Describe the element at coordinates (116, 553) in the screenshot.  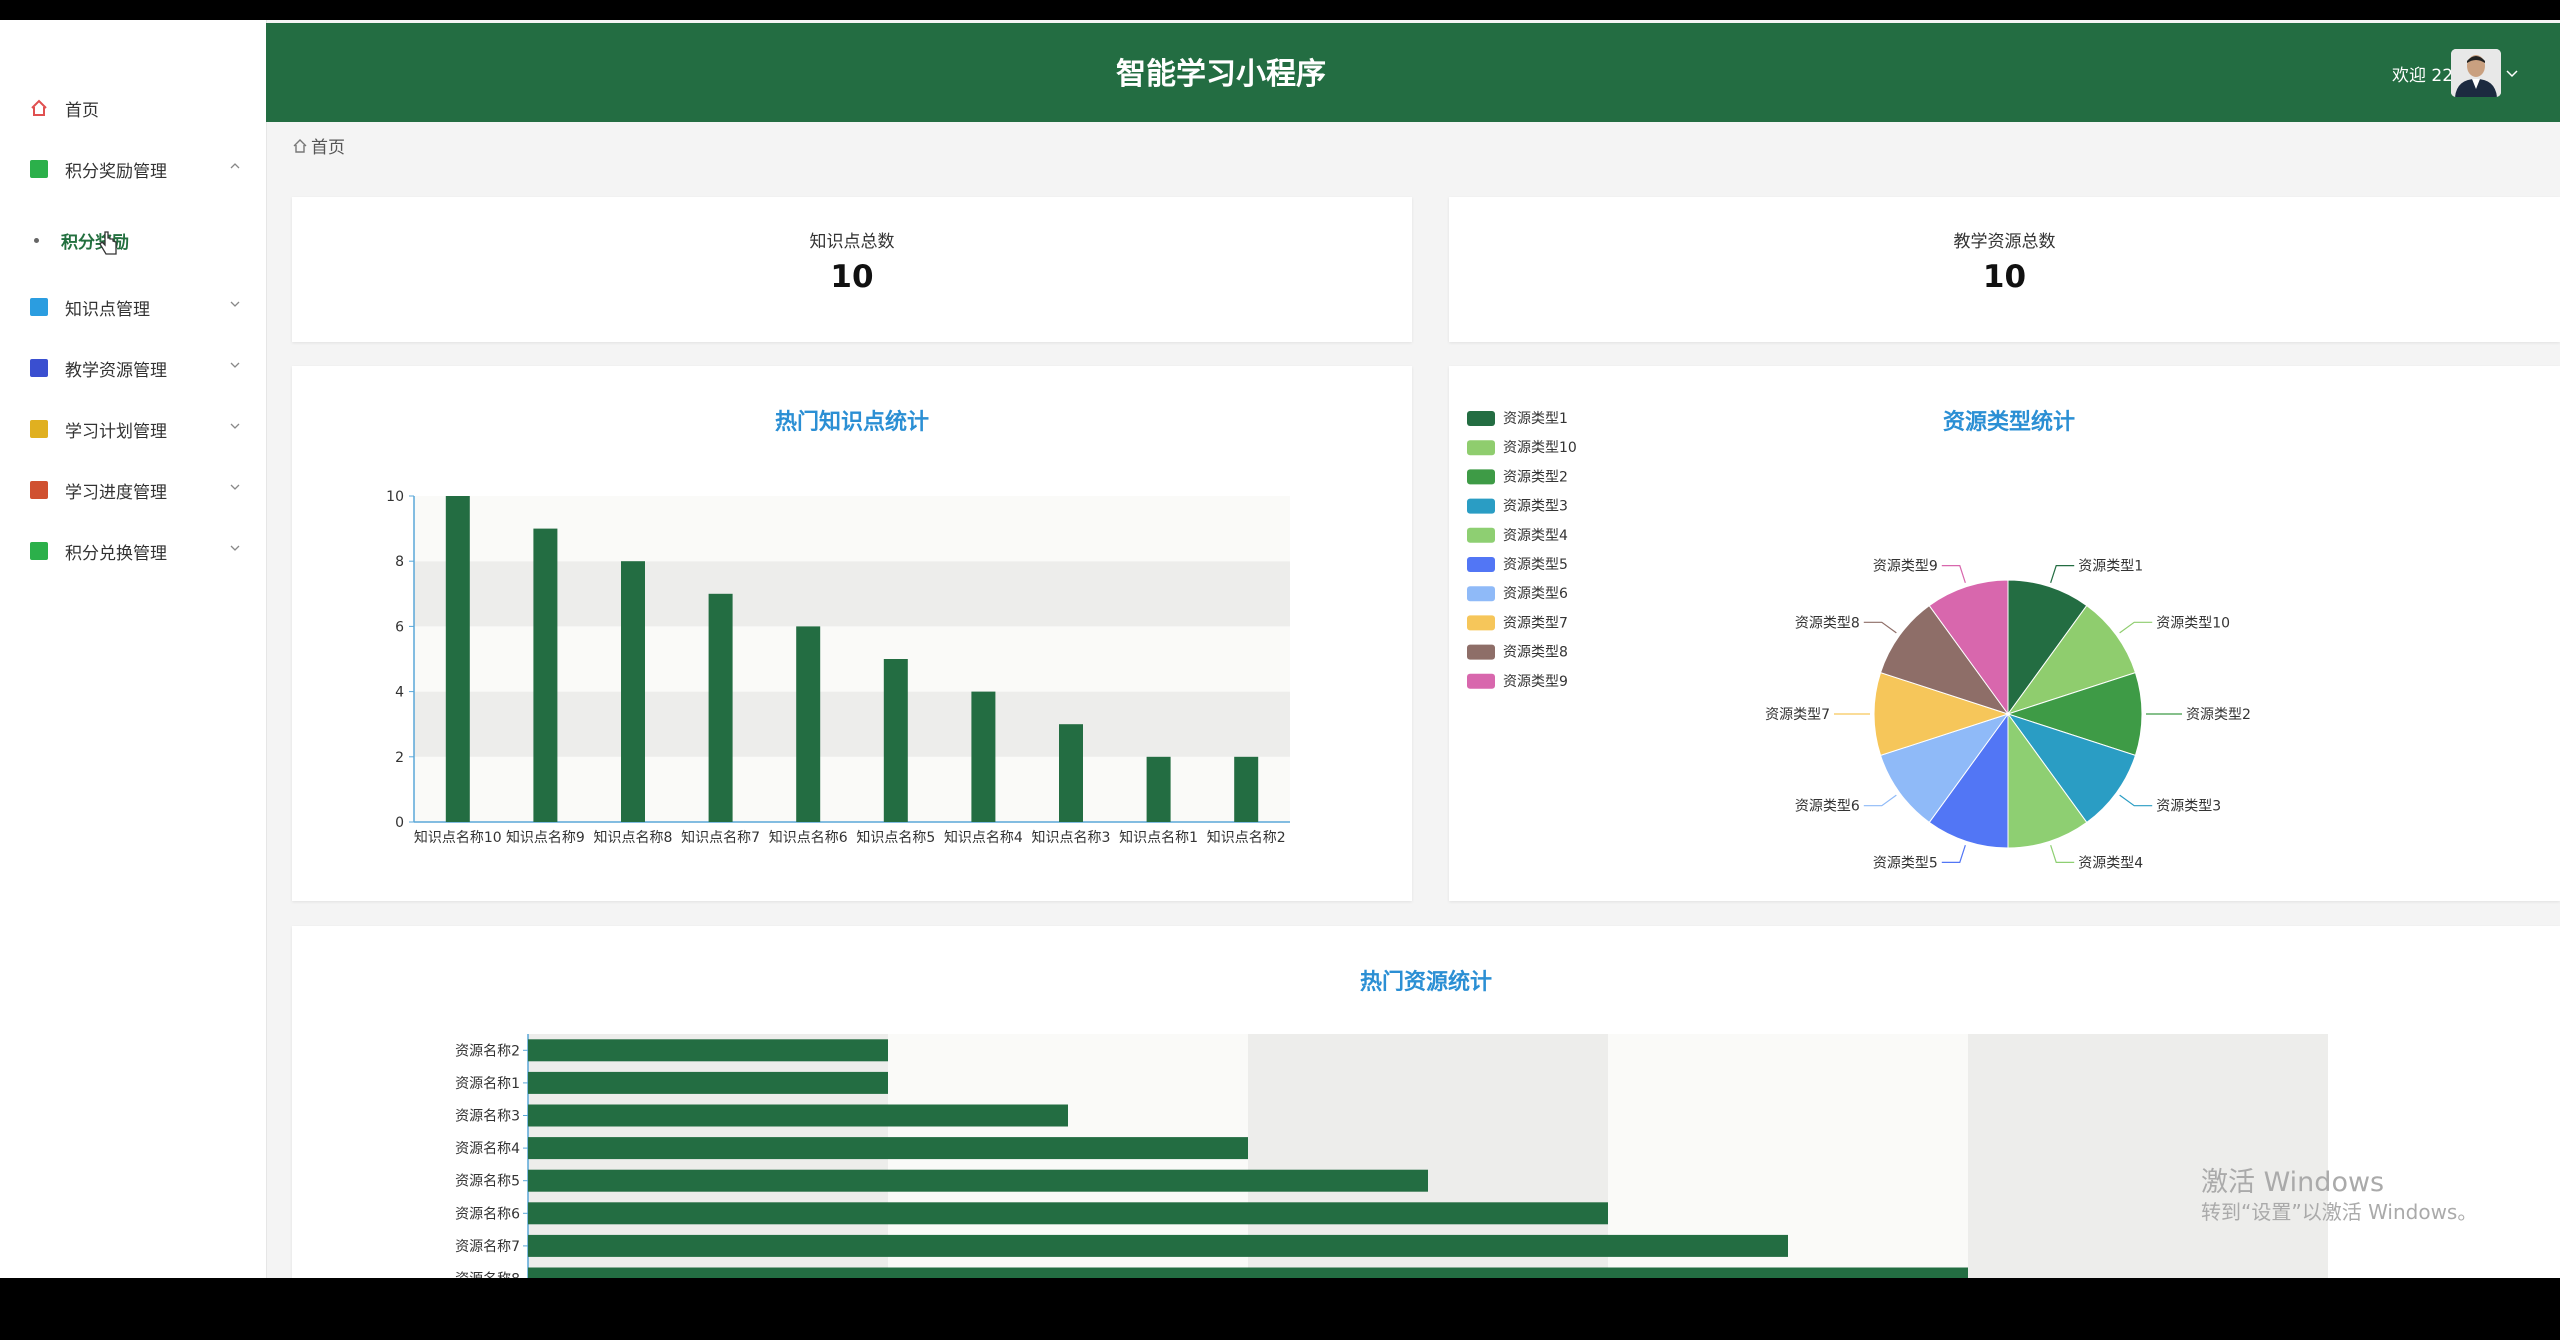
I see `sidebar-item-label: 积分兑换管理` at that location.